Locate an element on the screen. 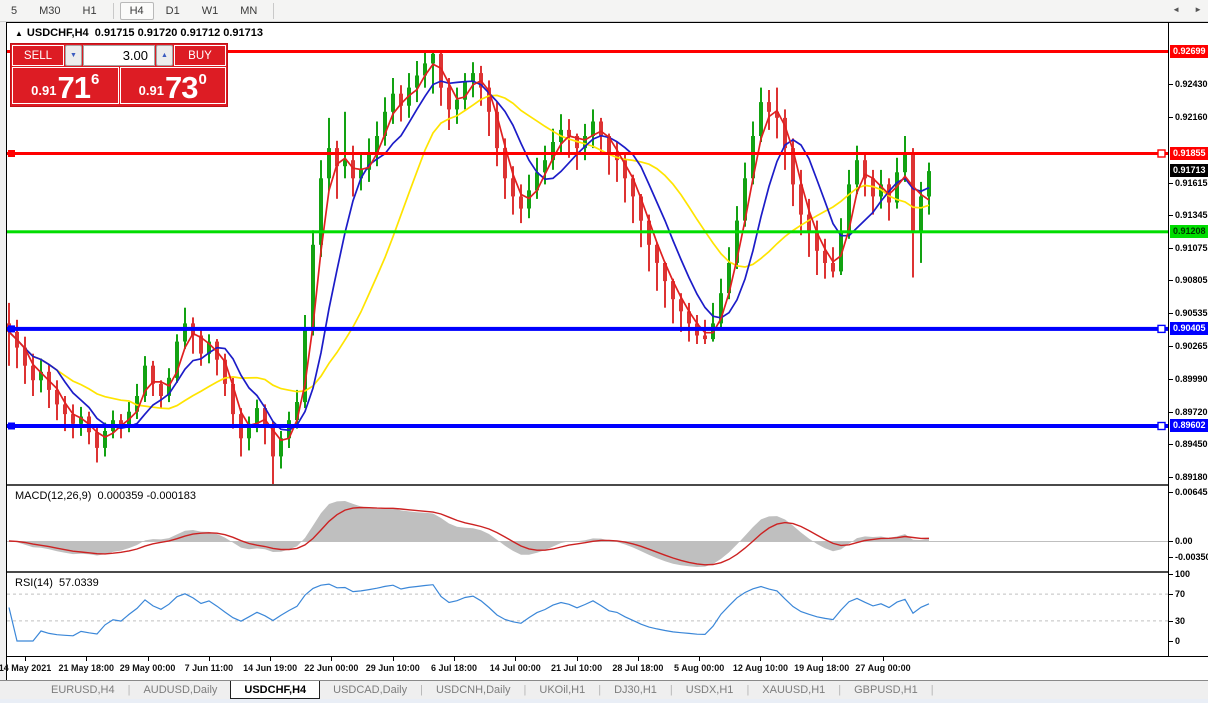  symbol-tab-xauusd: XAUUSD,H1 is located at coordinates (794, 690).